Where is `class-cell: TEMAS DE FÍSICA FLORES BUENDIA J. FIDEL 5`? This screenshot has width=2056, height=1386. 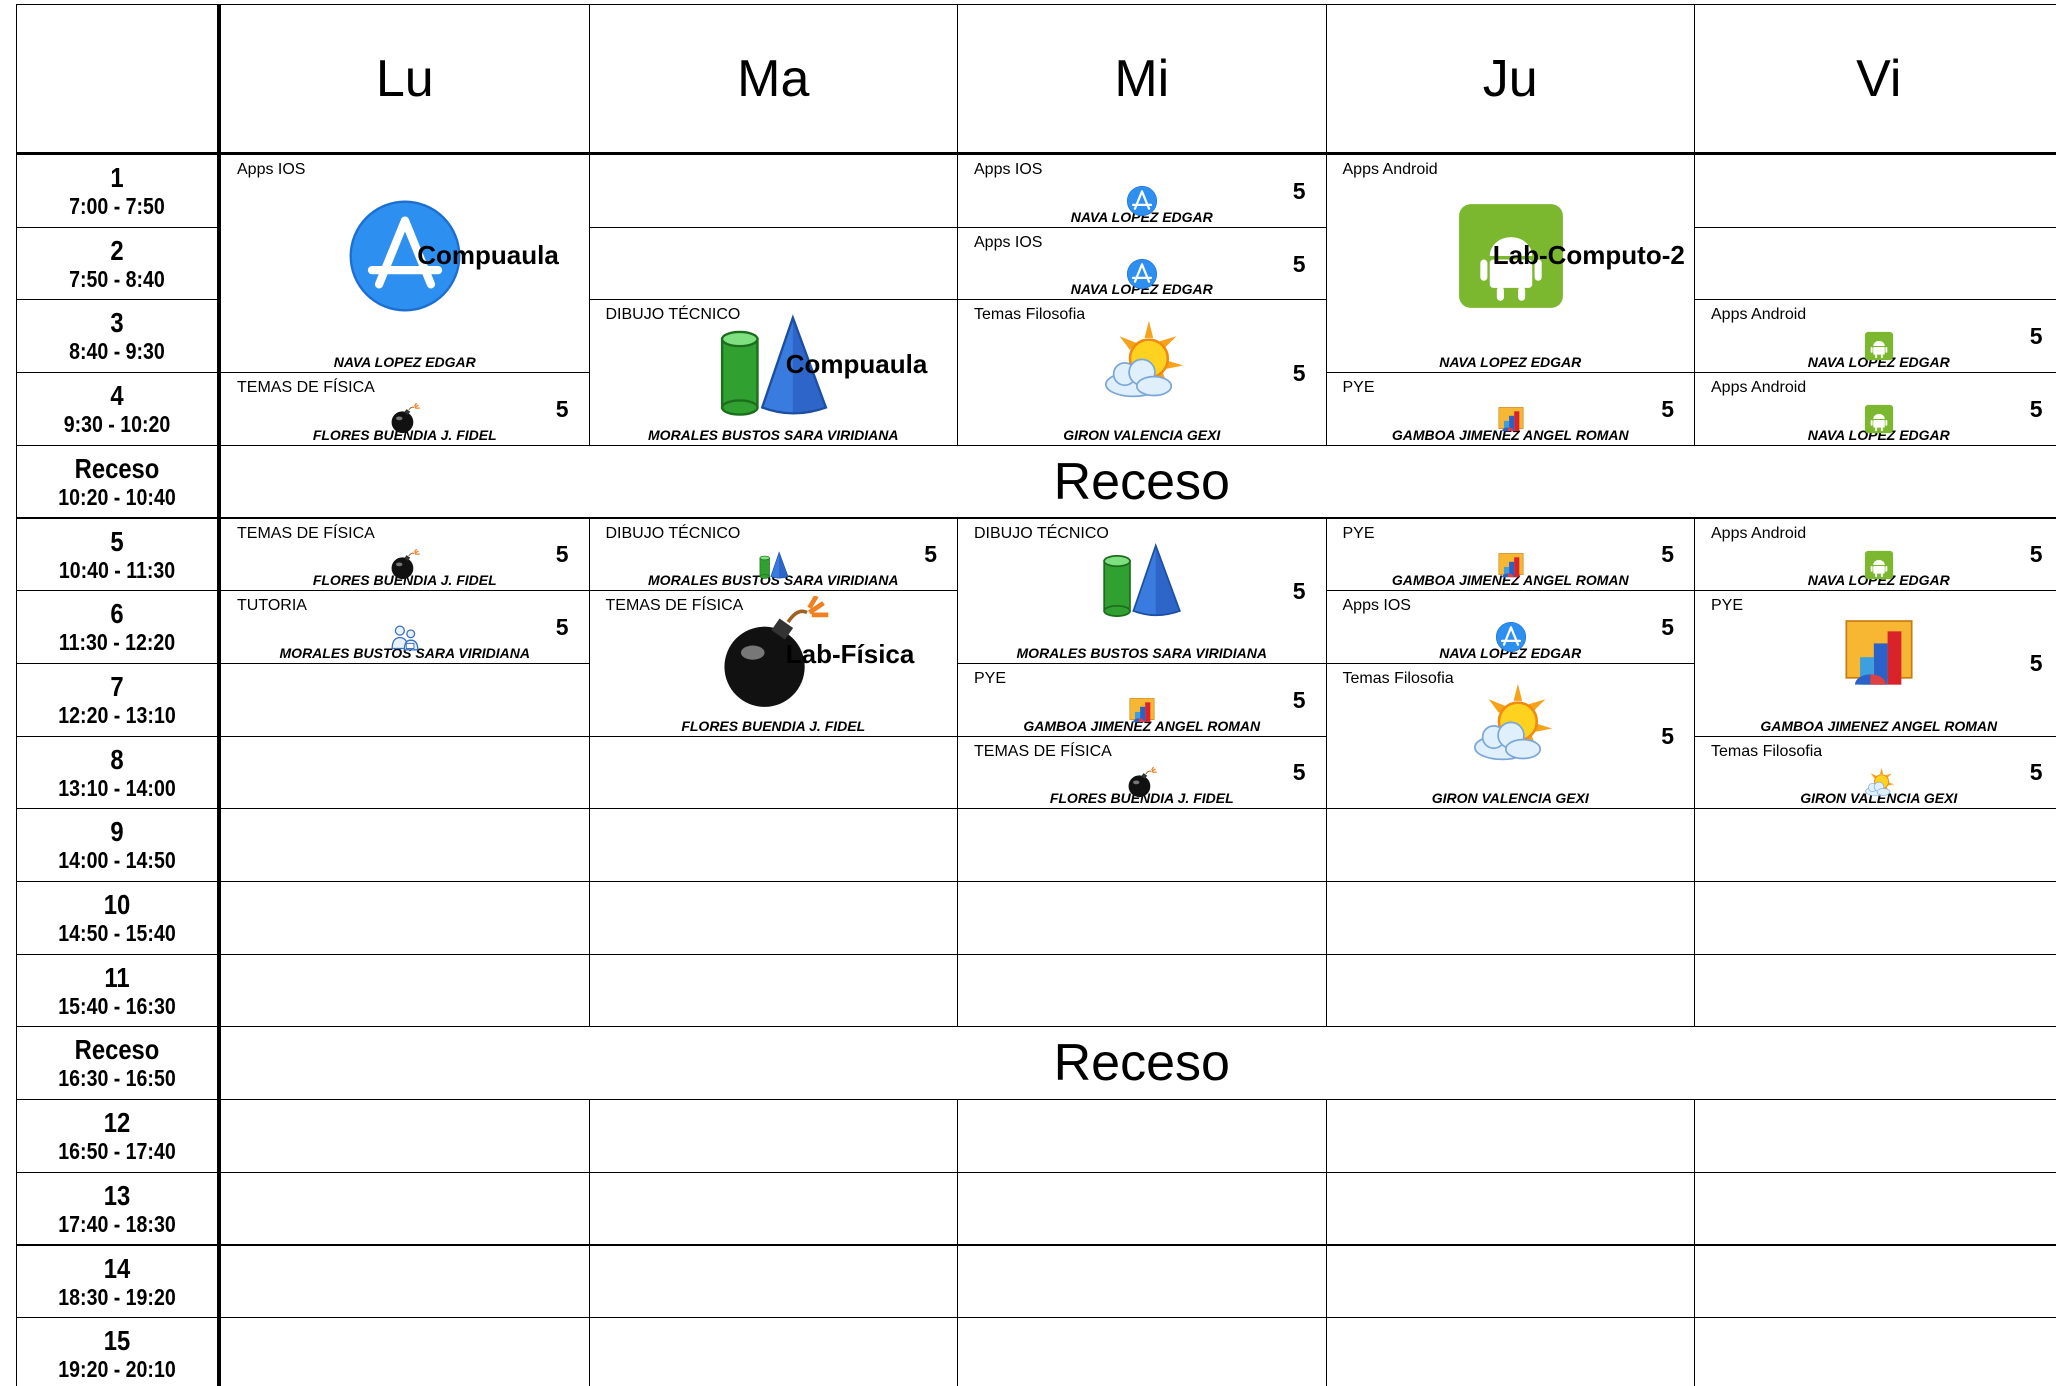 class-cell: TEMAS DE FÍSICA FLORES BUENDIA J. FIDEL 5 is located at coordinates (405, 409).